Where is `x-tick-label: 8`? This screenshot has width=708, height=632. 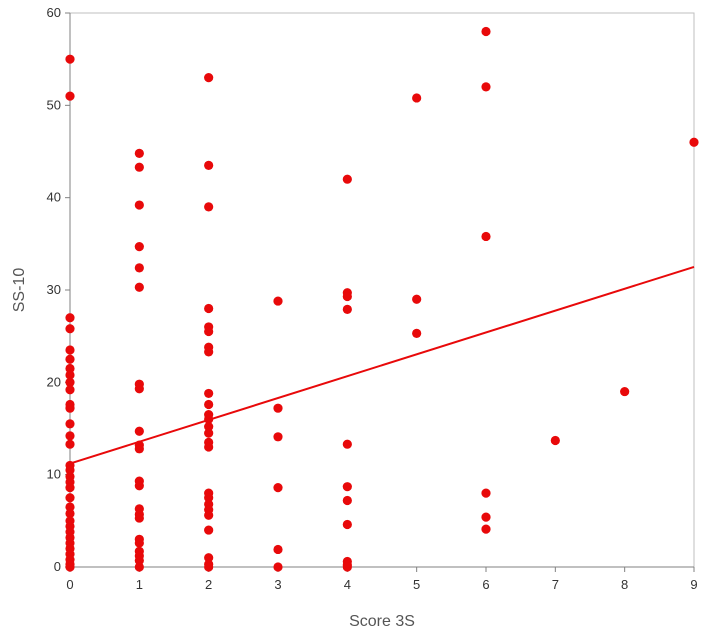 x-tick-label: 8 is located at coordinates (624, 584).